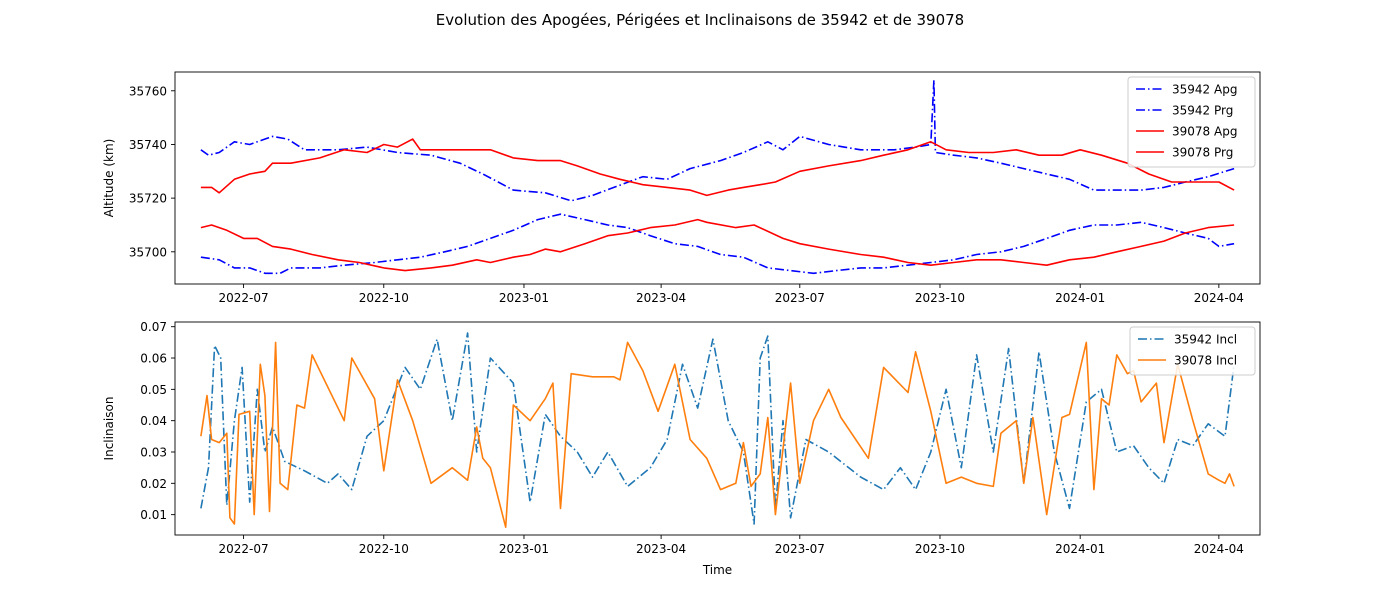 The height and width of the screenshot is (604, 1400). I want to click on y-axis-label: Altitude (km), so click(109, 178).